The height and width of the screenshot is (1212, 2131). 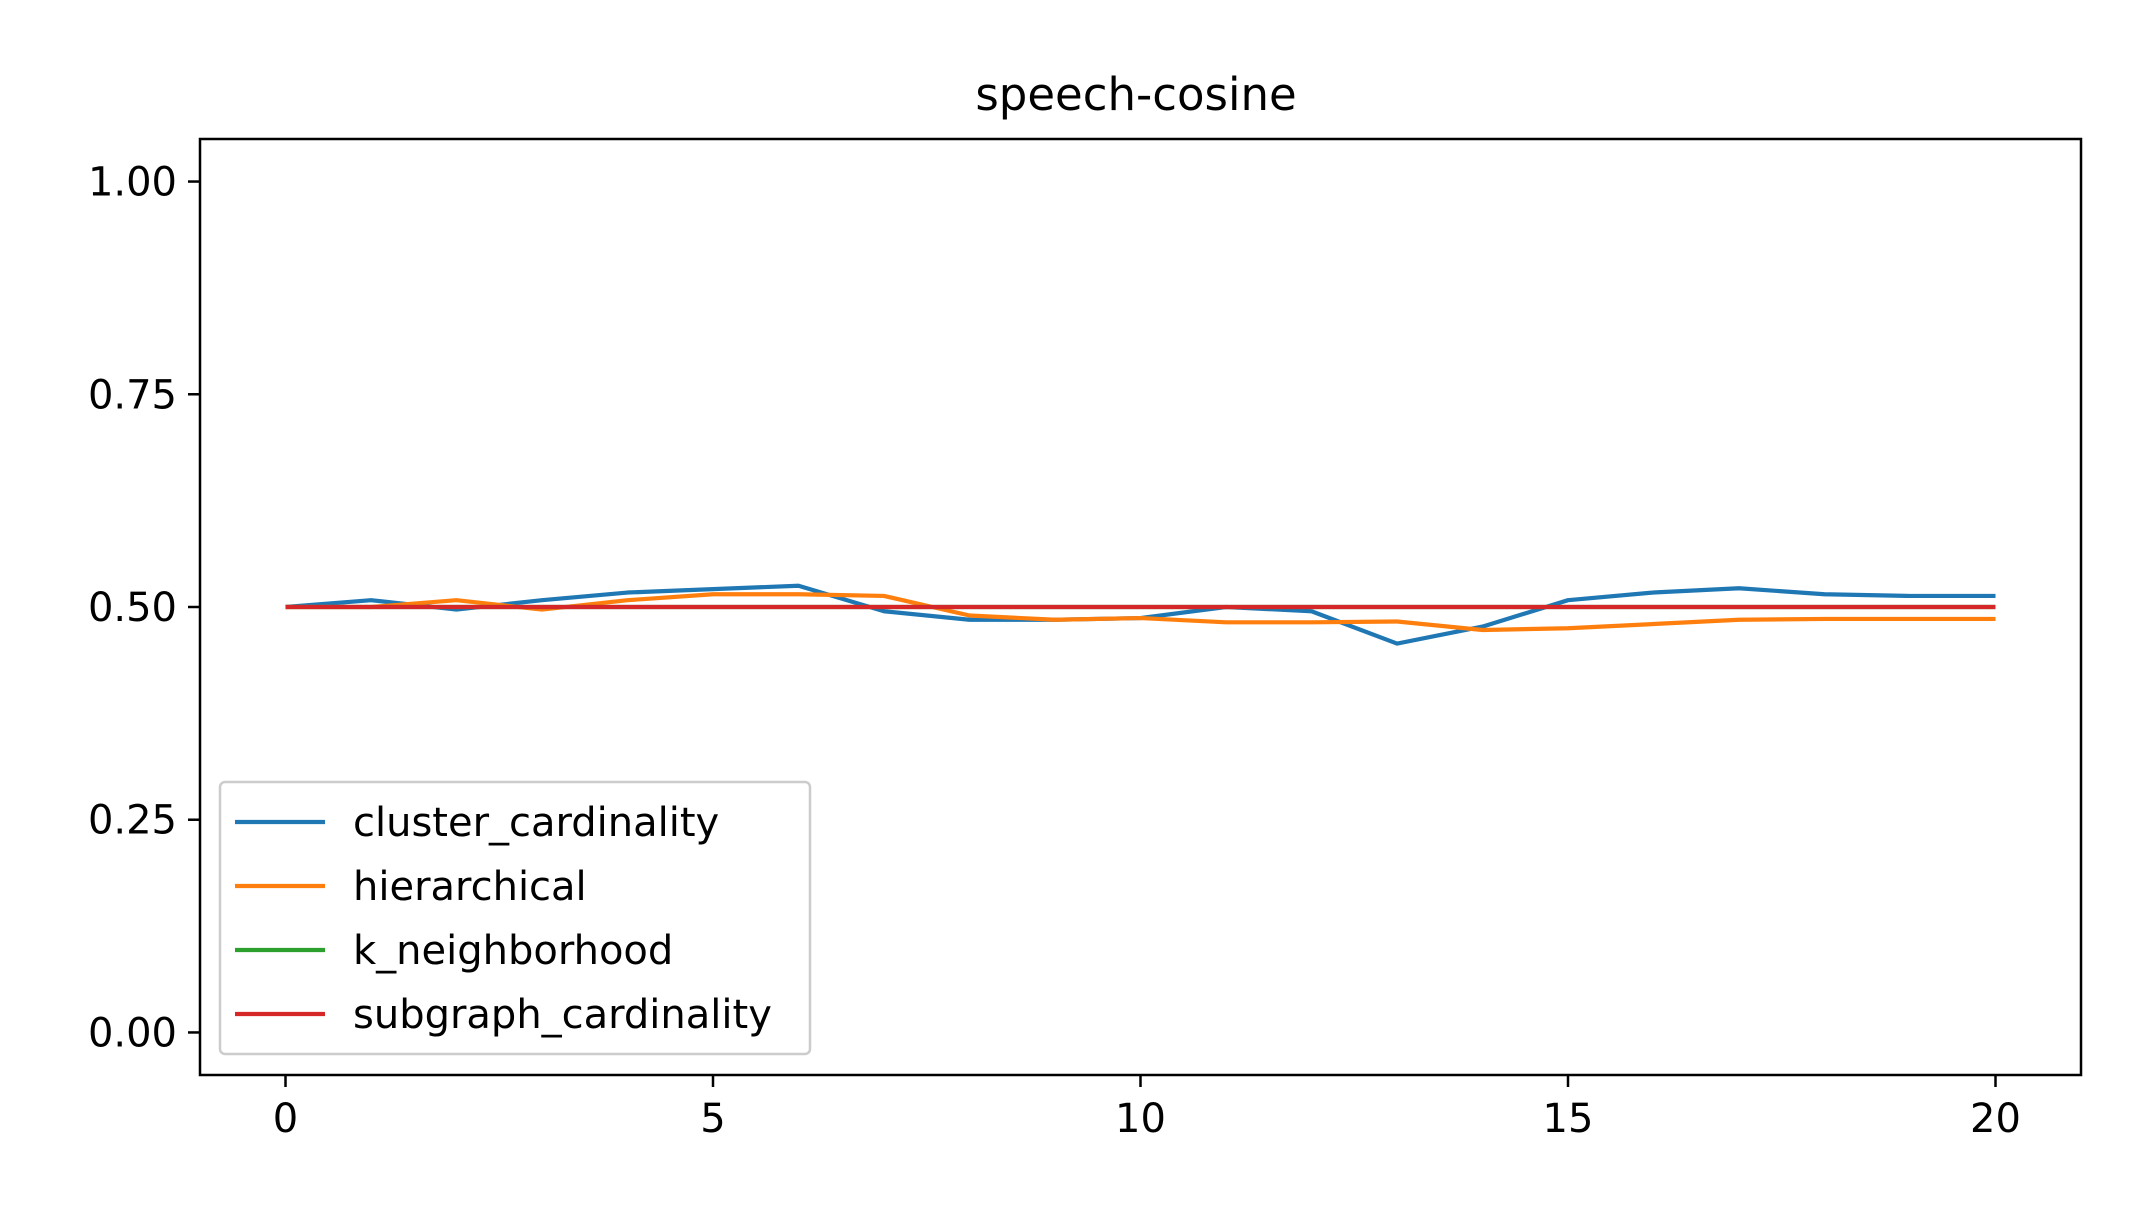 I want to click on y-tick-label: 0.25, so click(x=132, y=821).